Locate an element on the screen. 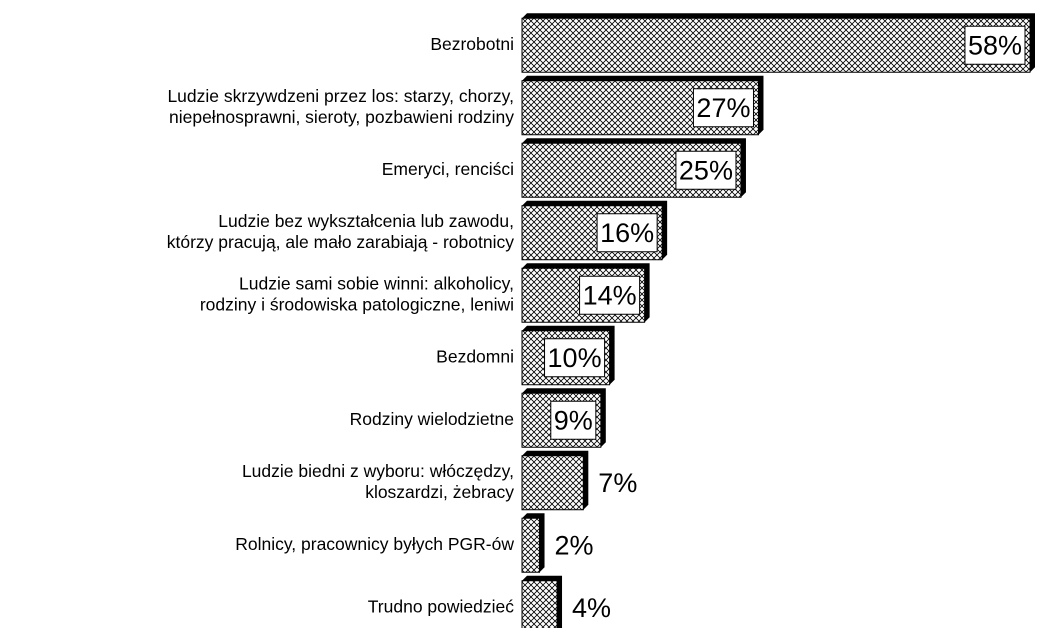 The image size is (1040, 628). value-label: 10% is located at coordinates (575, 358).